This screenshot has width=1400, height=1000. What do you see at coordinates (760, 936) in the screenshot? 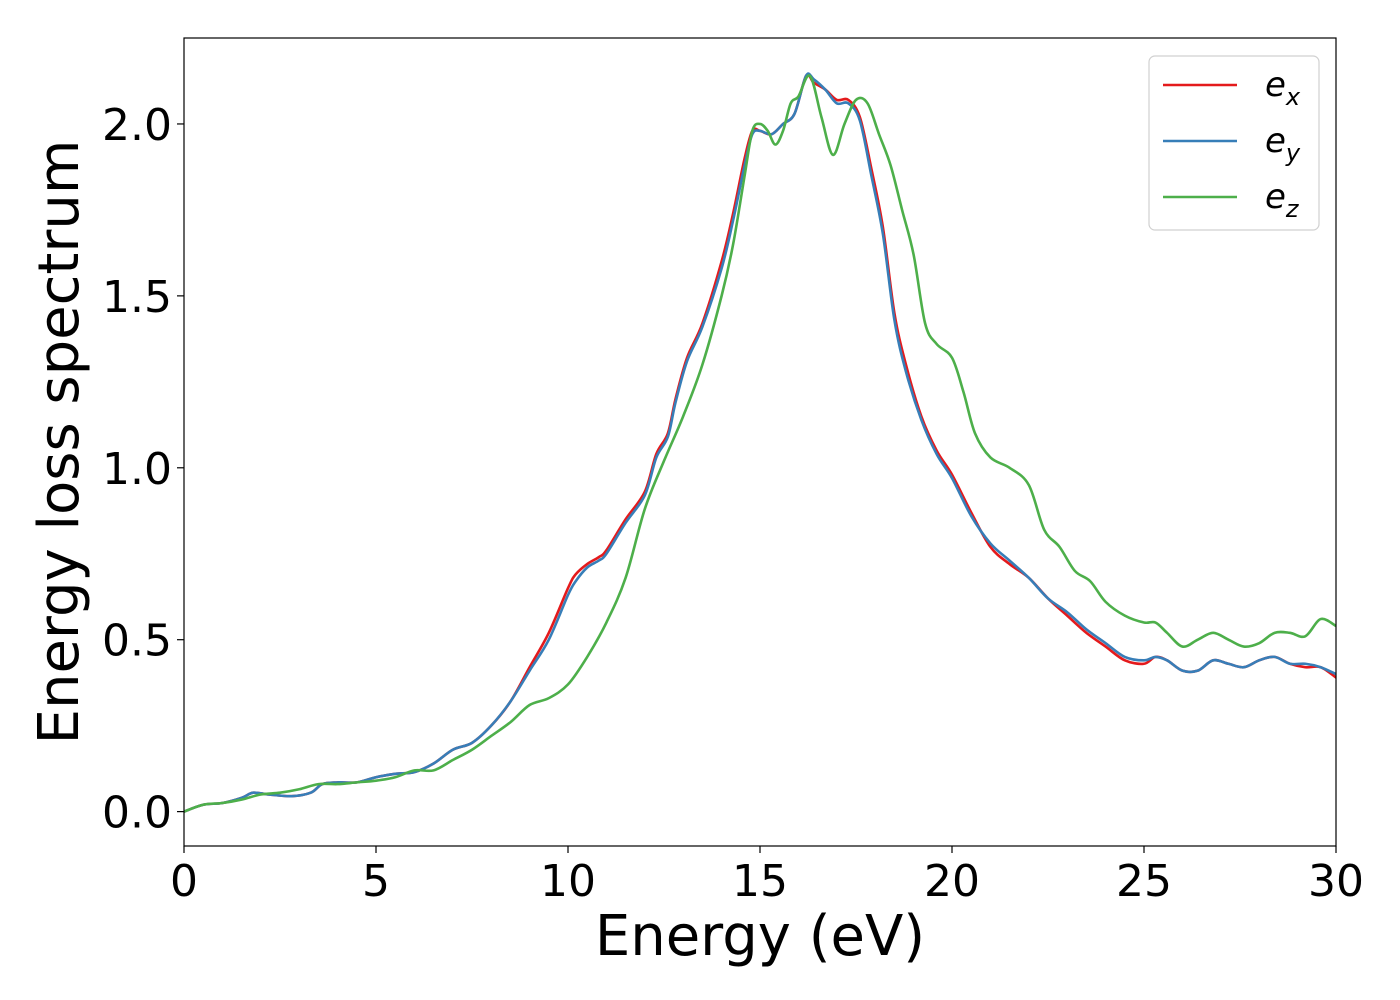
I see `x-axis-label: Energy (eV)` at bounding box center [760, 936].